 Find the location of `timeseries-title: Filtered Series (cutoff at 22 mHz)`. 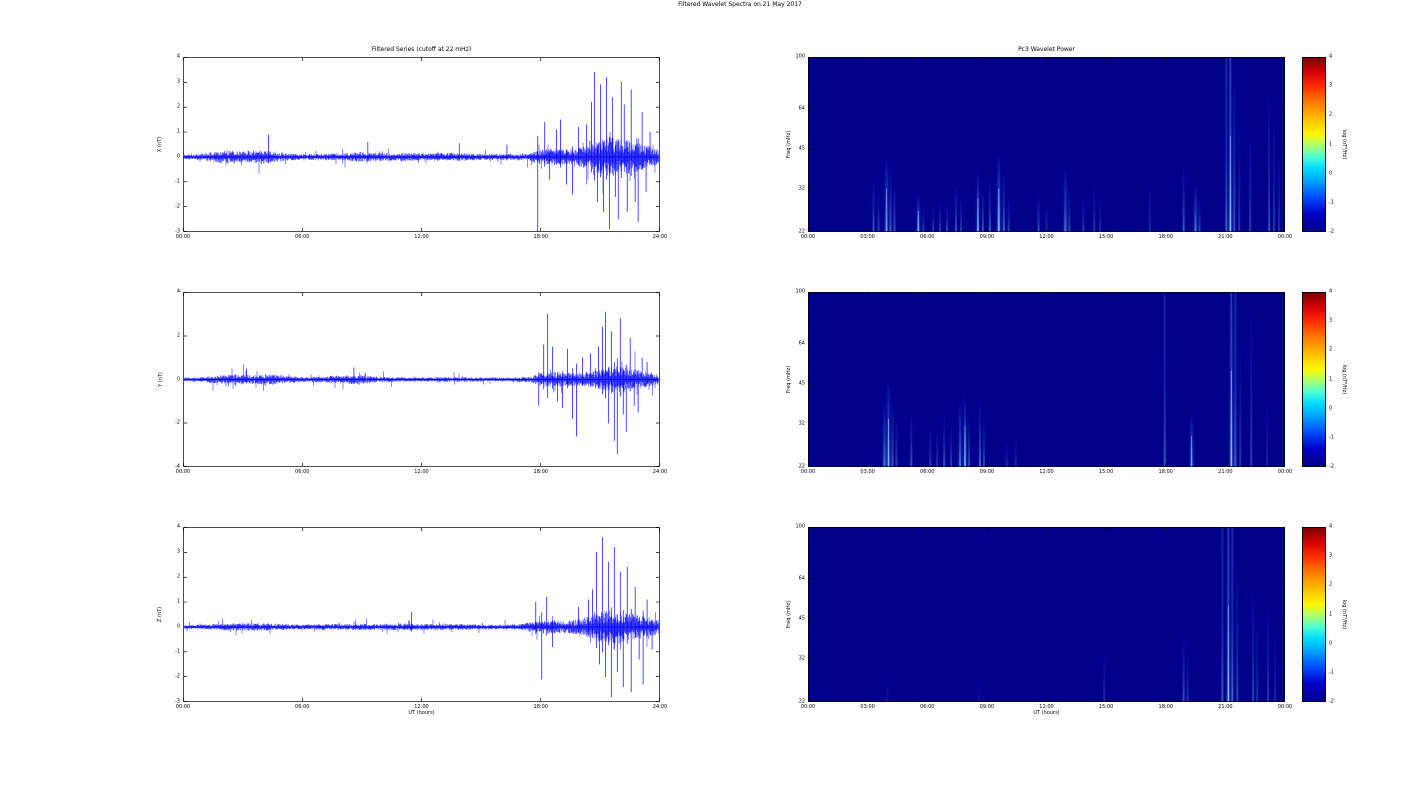

timeseries-title: Filtered Series (cutoff at 22 mHz) is located at coordinates (421, 49).